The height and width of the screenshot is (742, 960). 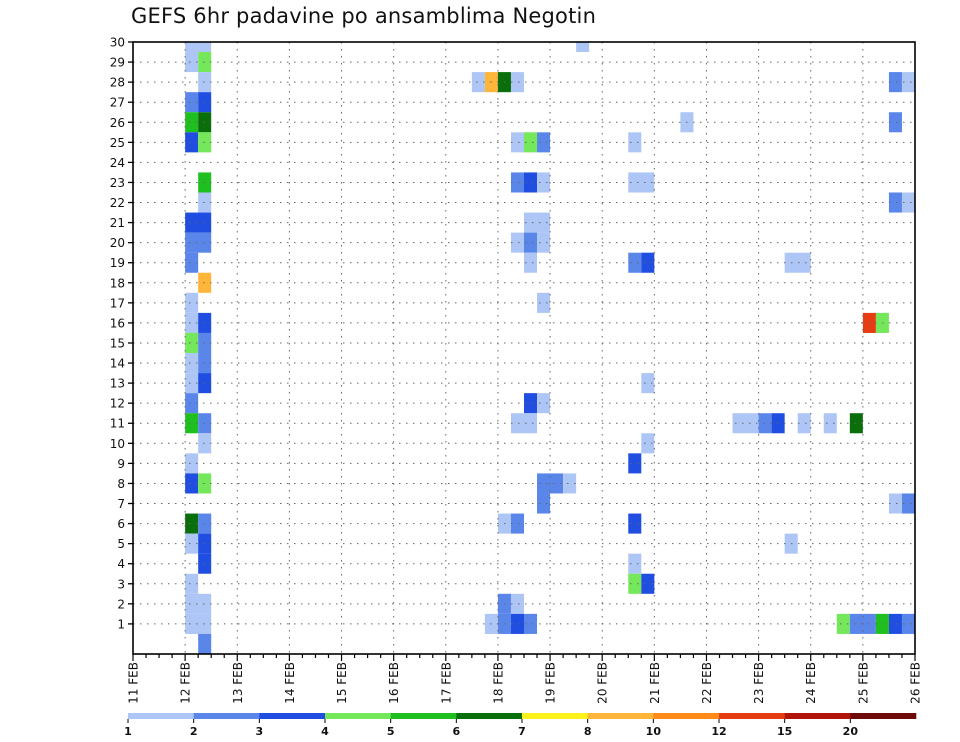 What do you see at coordinates (117, 384) in the screenshot?
I see `y-tick-label: 13` at bounding box center [117, 384].